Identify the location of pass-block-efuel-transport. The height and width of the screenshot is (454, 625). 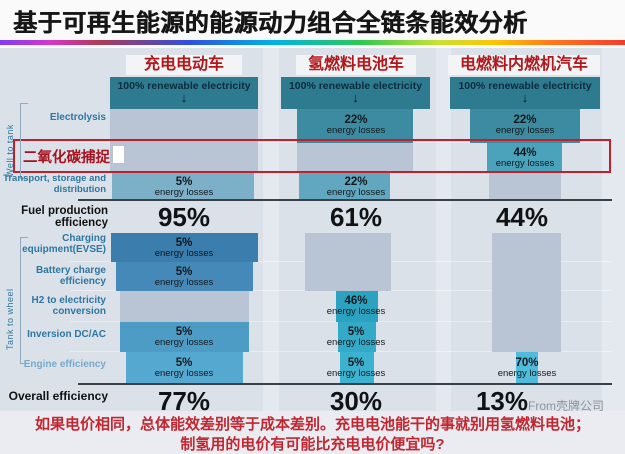
(525, 186).